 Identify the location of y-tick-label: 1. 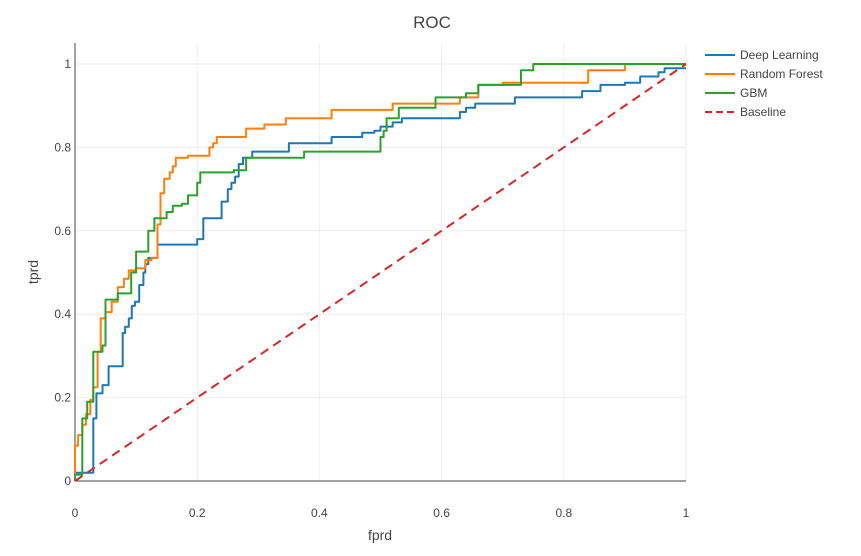
(67, 64).